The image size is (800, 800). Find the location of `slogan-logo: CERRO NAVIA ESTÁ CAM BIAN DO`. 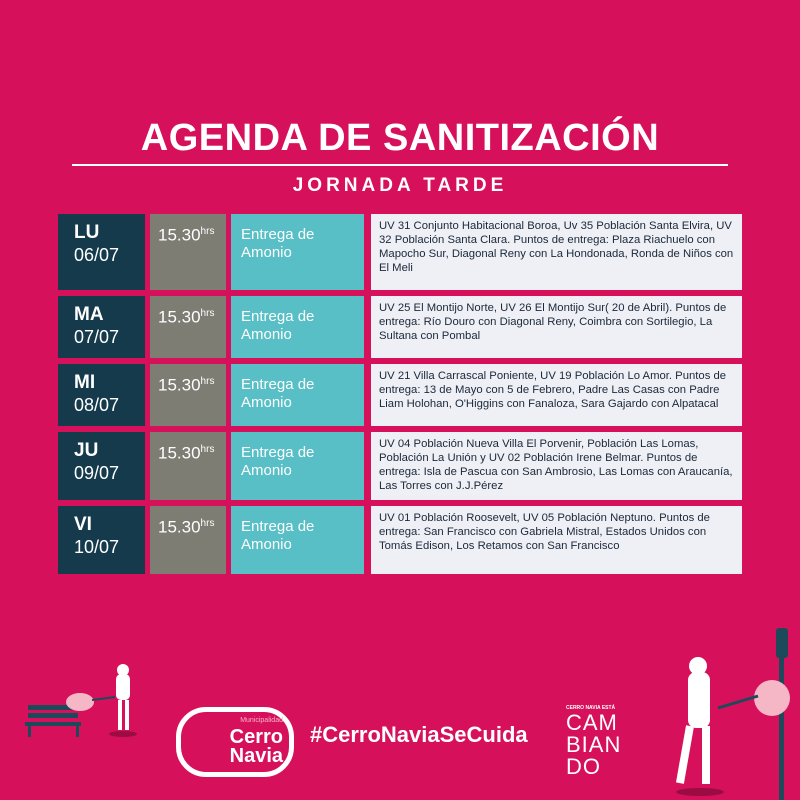

slogan-logo: CERRO NAVIA ESTÁ CAM BIAN DO is located at coordinates (593, 741).